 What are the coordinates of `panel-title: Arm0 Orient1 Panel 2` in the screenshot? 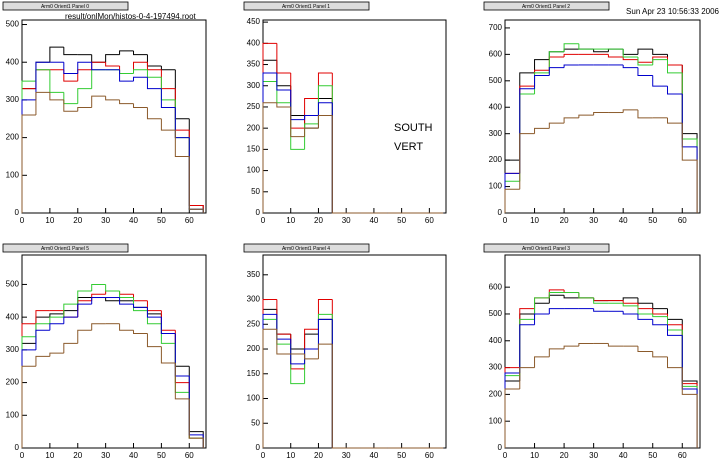 It's located at (546, 7).